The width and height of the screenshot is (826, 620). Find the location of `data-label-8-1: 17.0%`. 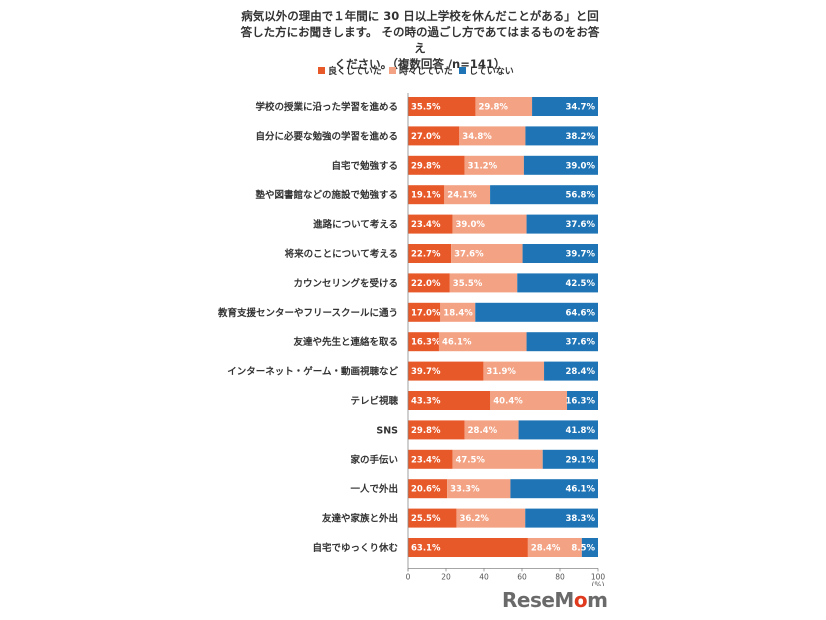

data-label-8-1: 17.0% is located at coordinates (426, 313).